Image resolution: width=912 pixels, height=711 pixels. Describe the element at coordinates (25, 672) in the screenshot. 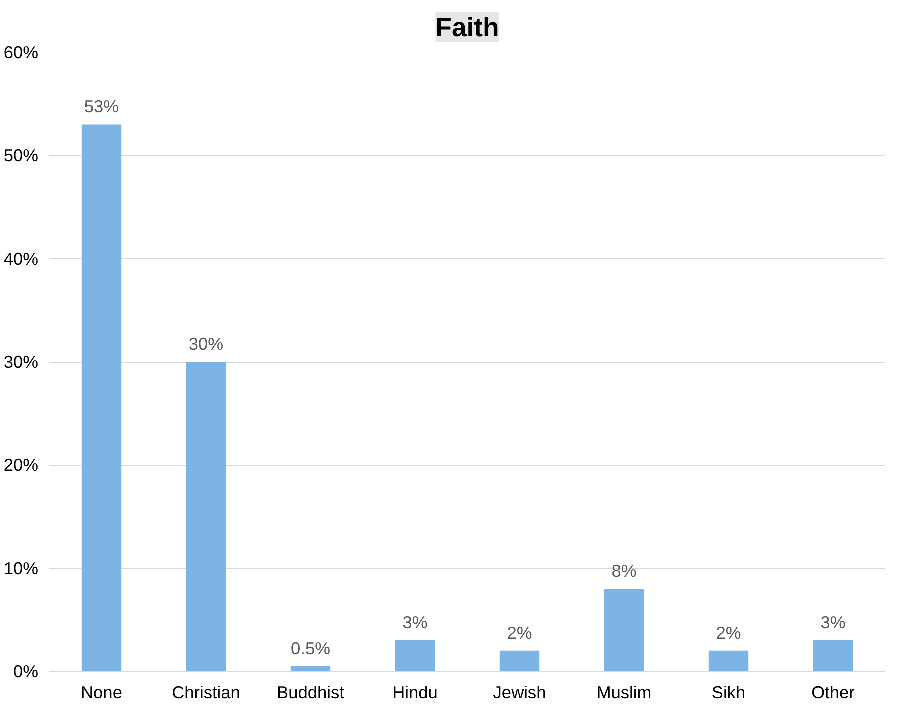

I see `y-tick-label: 0%` at that location.